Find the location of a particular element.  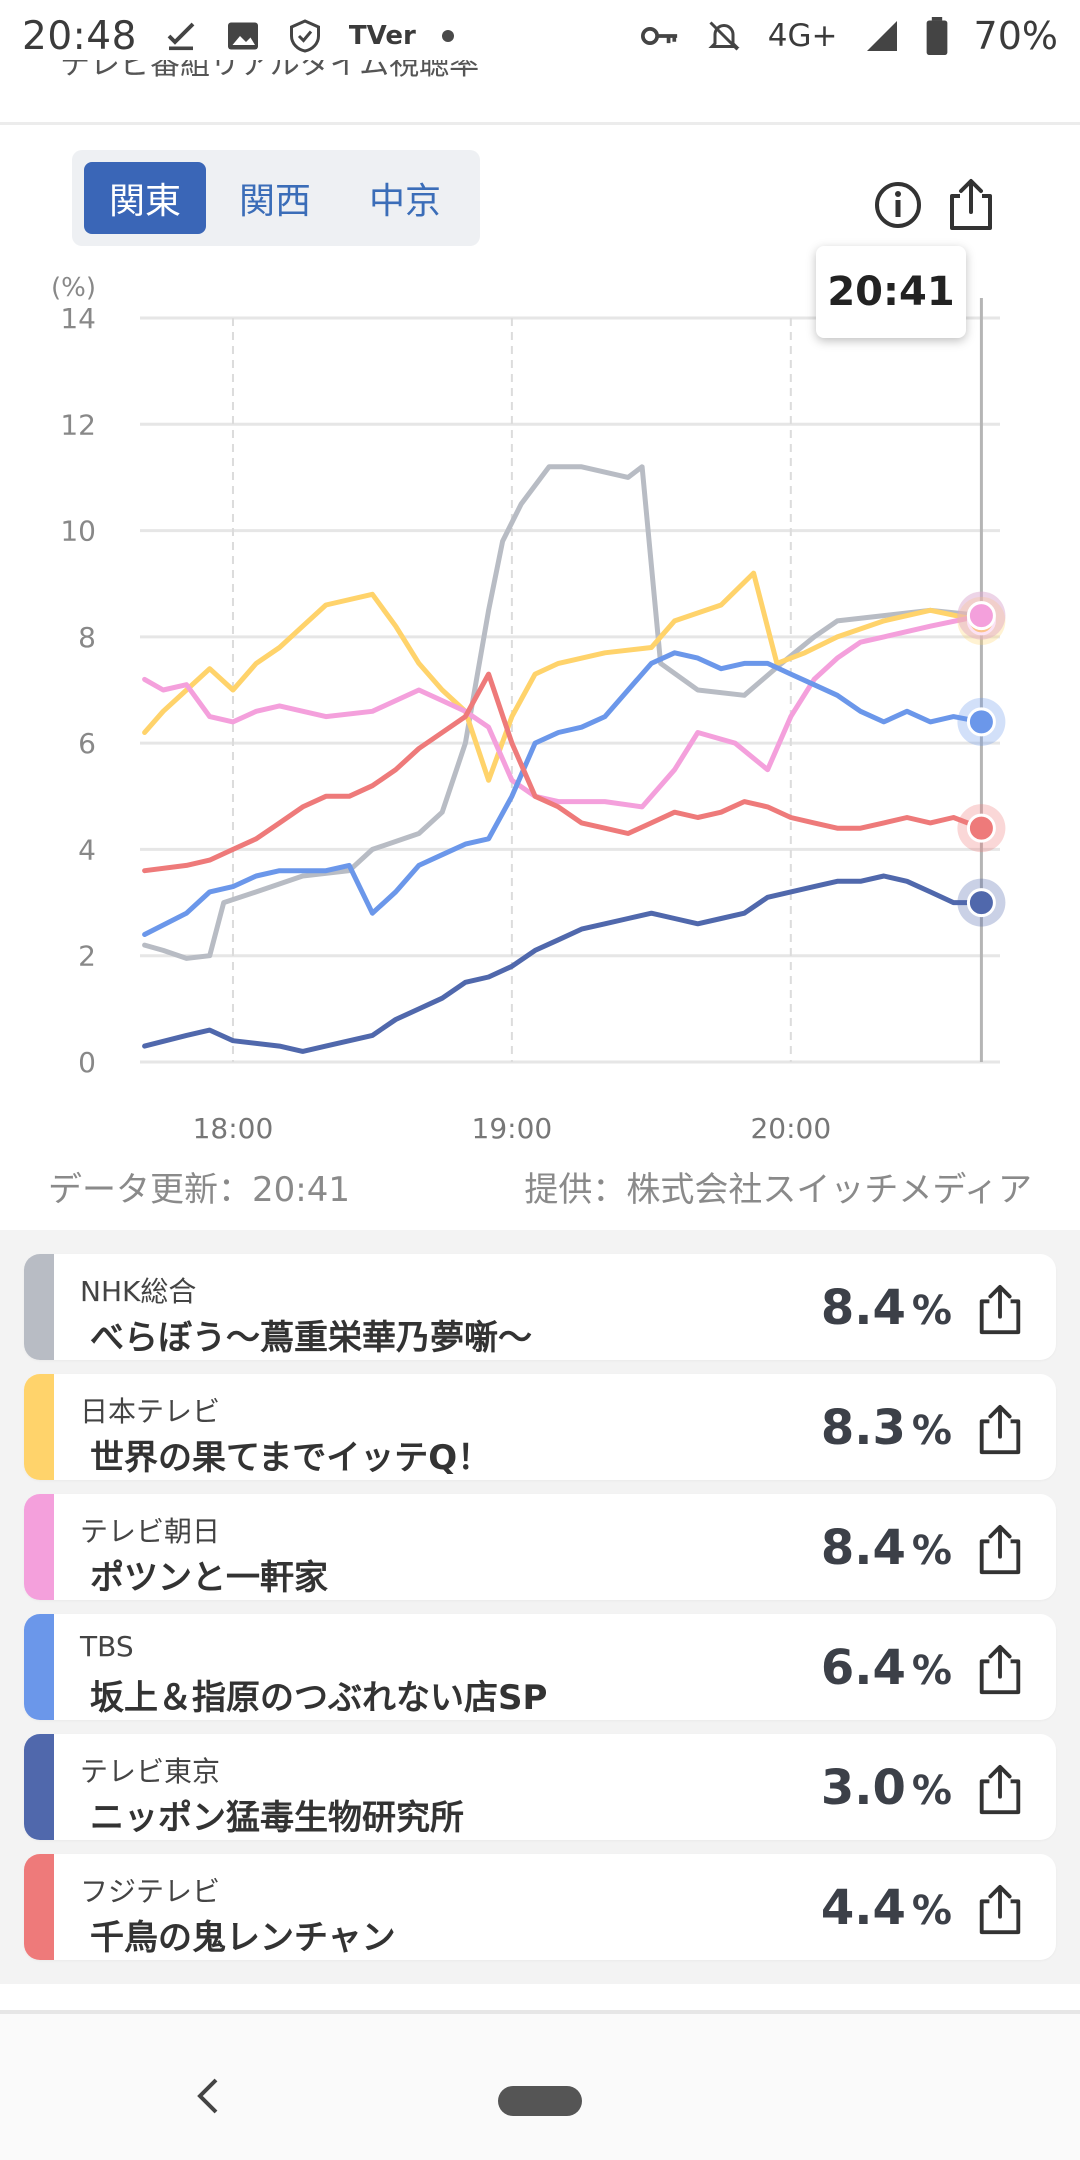

tab-chukyo: 中京 is located at coordinates (404, 201).